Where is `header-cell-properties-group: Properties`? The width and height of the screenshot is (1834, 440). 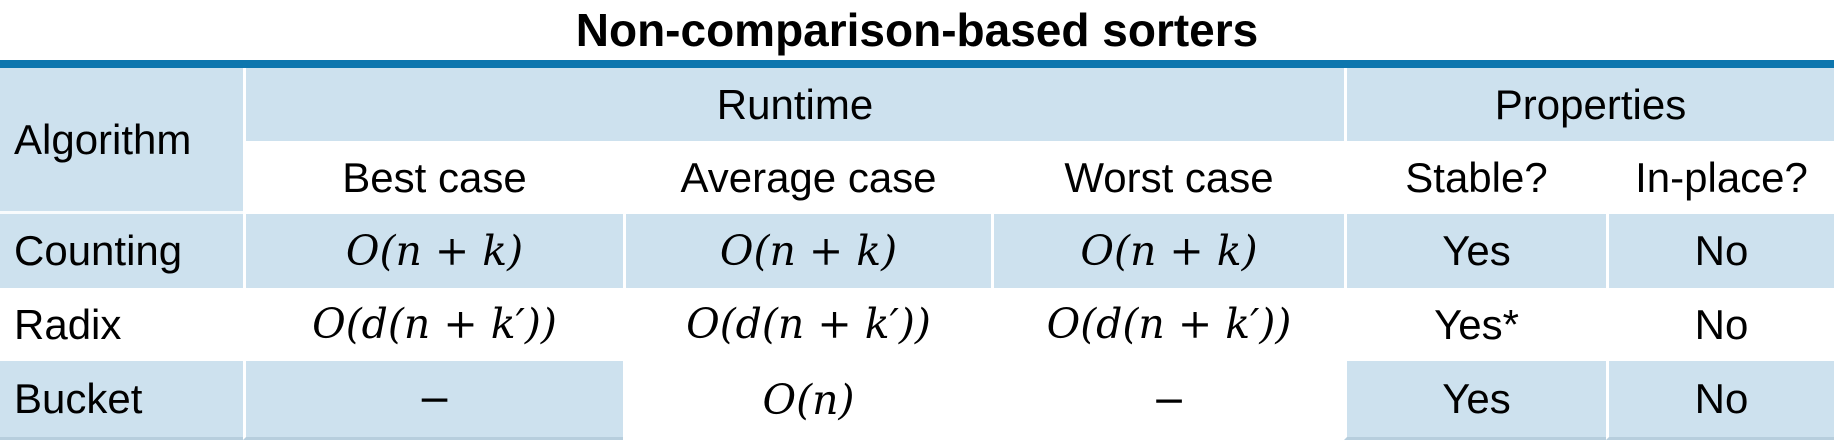 header-cell-properties-group: Properties is located at coordinates (1589, 104).